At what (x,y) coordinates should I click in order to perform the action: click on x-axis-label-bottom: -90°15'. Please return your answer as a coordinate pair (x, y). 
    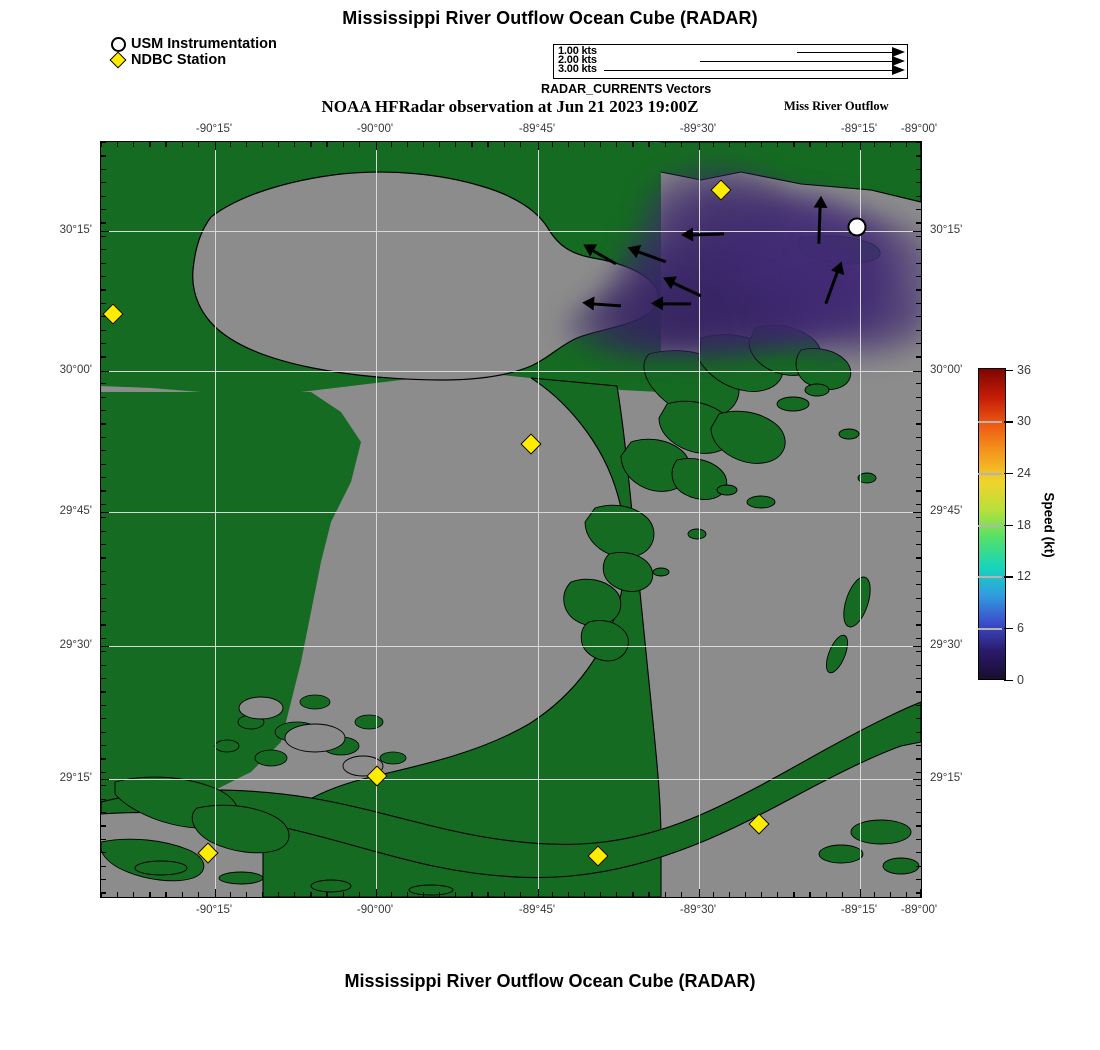
    Looking at the image, I should click on (214, 910).